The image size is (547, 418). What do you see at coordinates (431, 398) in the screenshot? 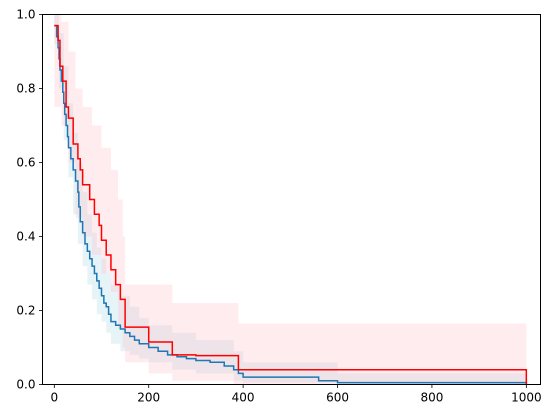
I see `x-tick-label: 800` at bounding box center [431, 398].